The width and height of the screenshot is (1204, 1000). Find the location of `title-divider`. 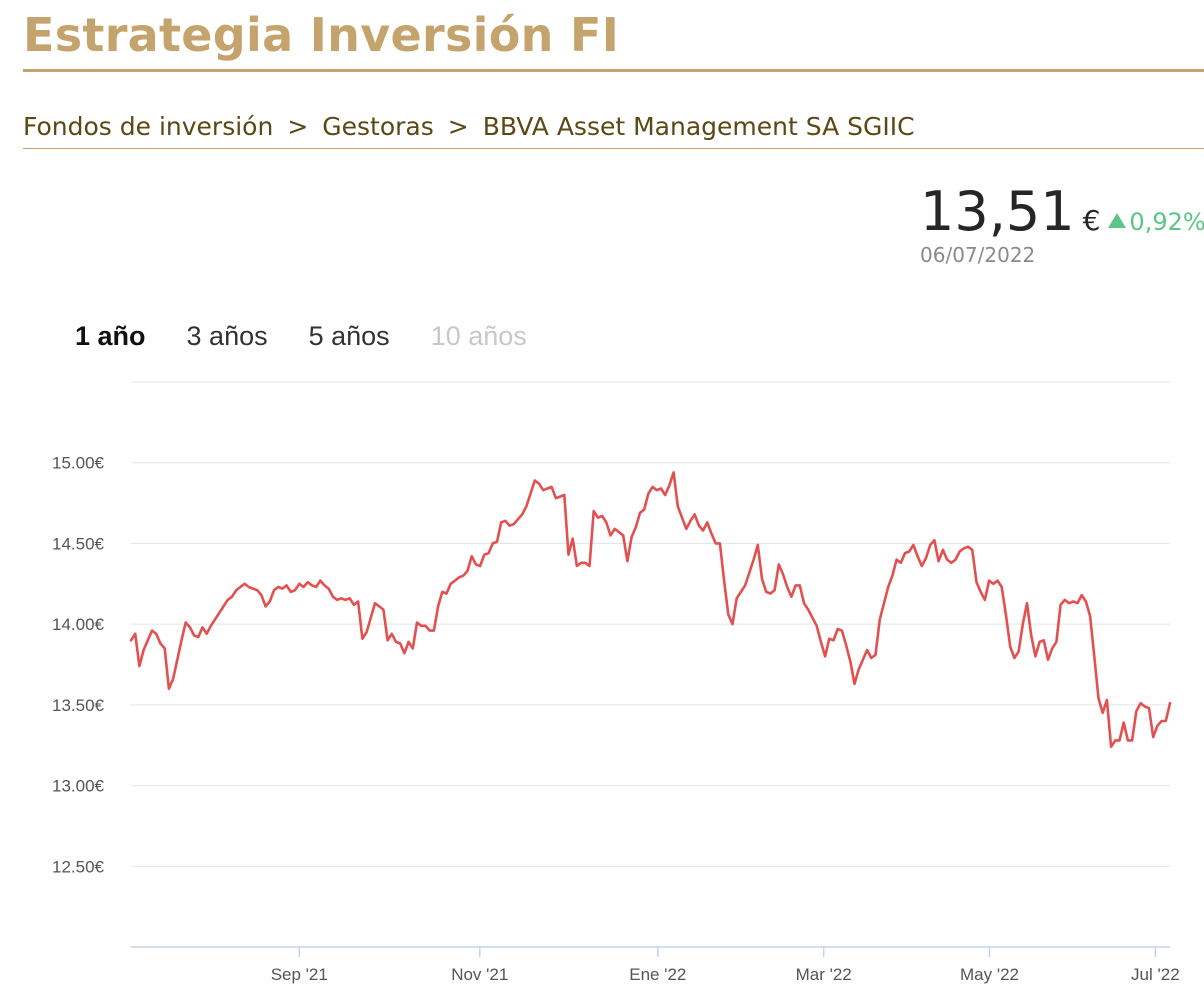

title-divider is located at coordinates (613, 70).